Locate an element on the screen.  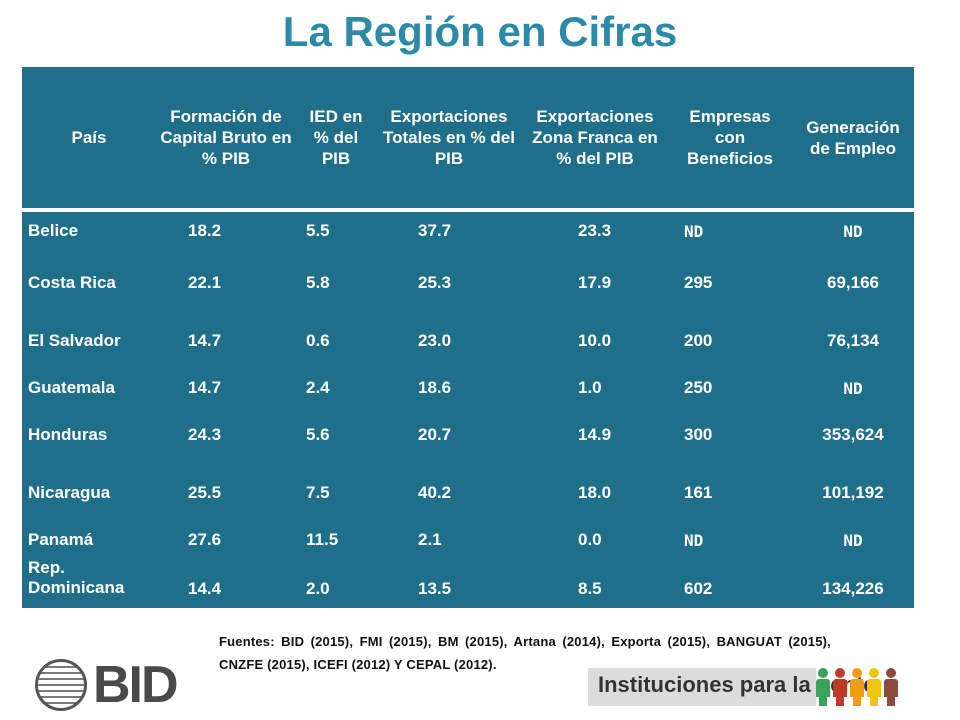
value-cell: 37.7 is located at coordinates (435, 230).